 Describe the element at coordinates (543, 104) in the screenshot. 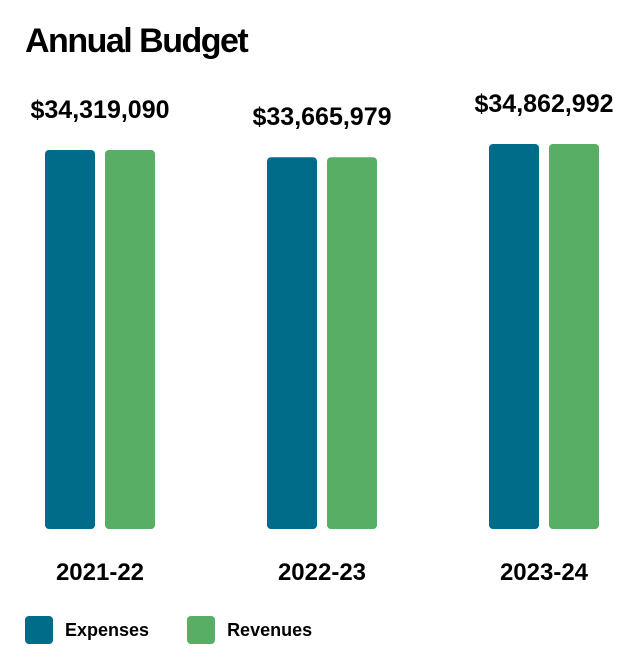

I see `data-label: $34,862,992` at that location.